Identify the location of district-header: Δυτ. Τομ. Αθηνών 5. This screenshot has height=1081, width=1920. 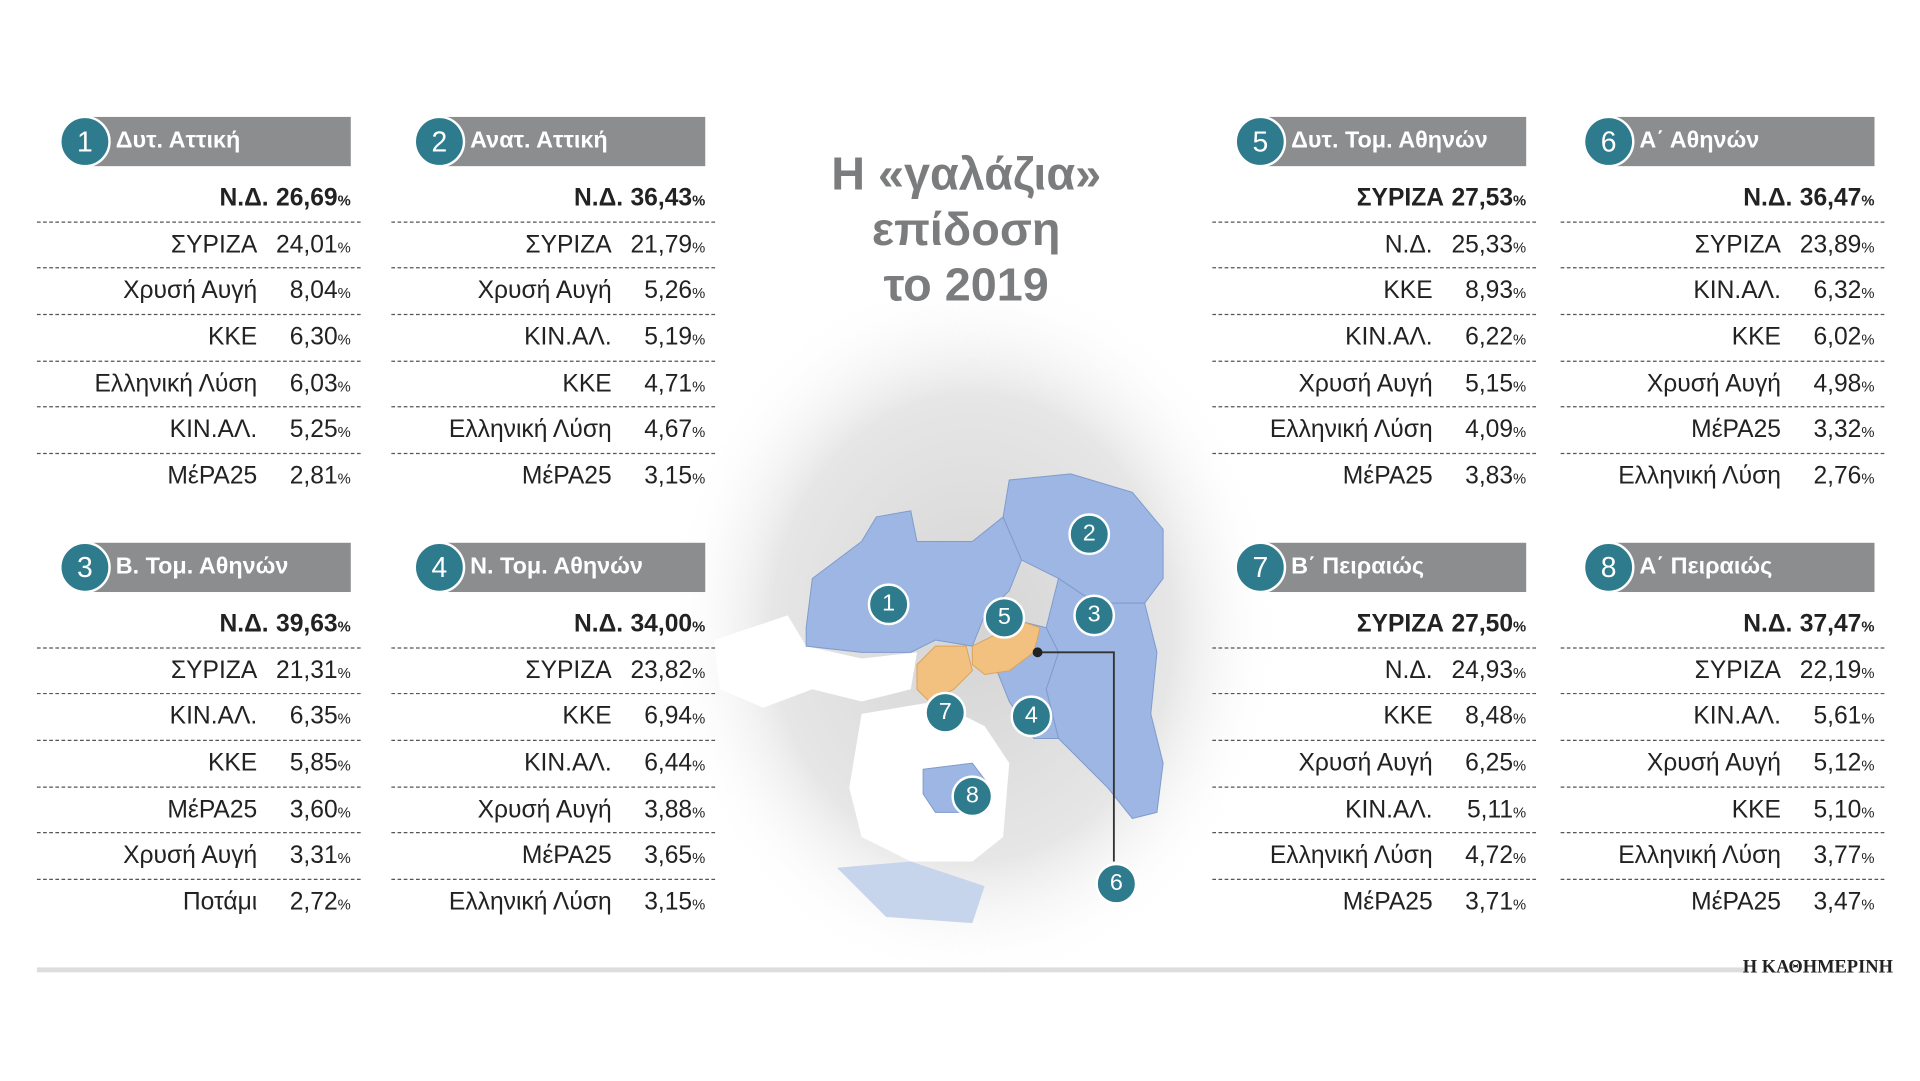
(1374, 141).